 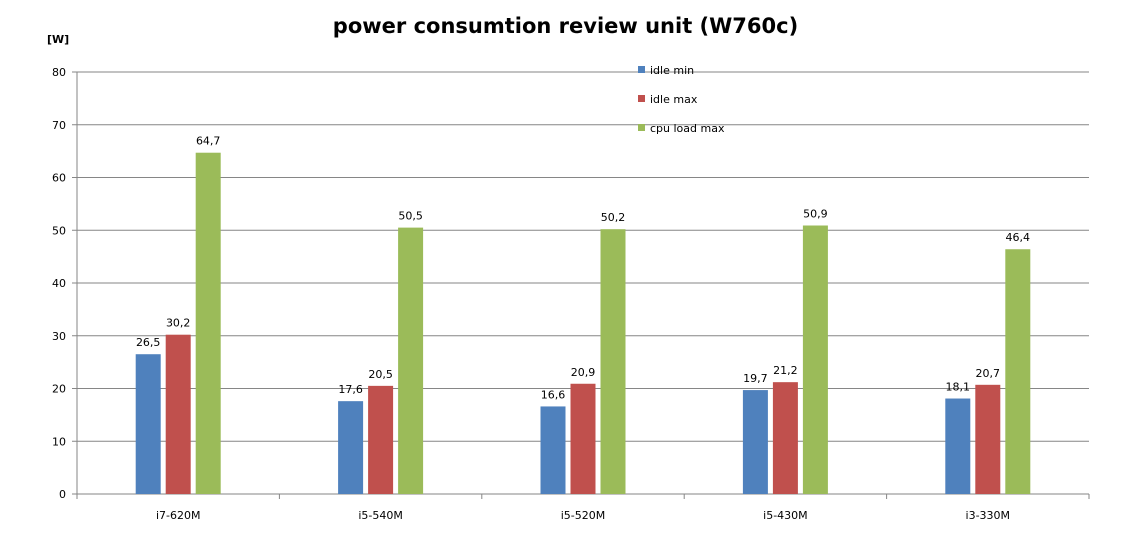 What do you see at coordinates (59, 441) in the screenshot?
I see `y-tick-label: 10` at bounding box center [59, 441].